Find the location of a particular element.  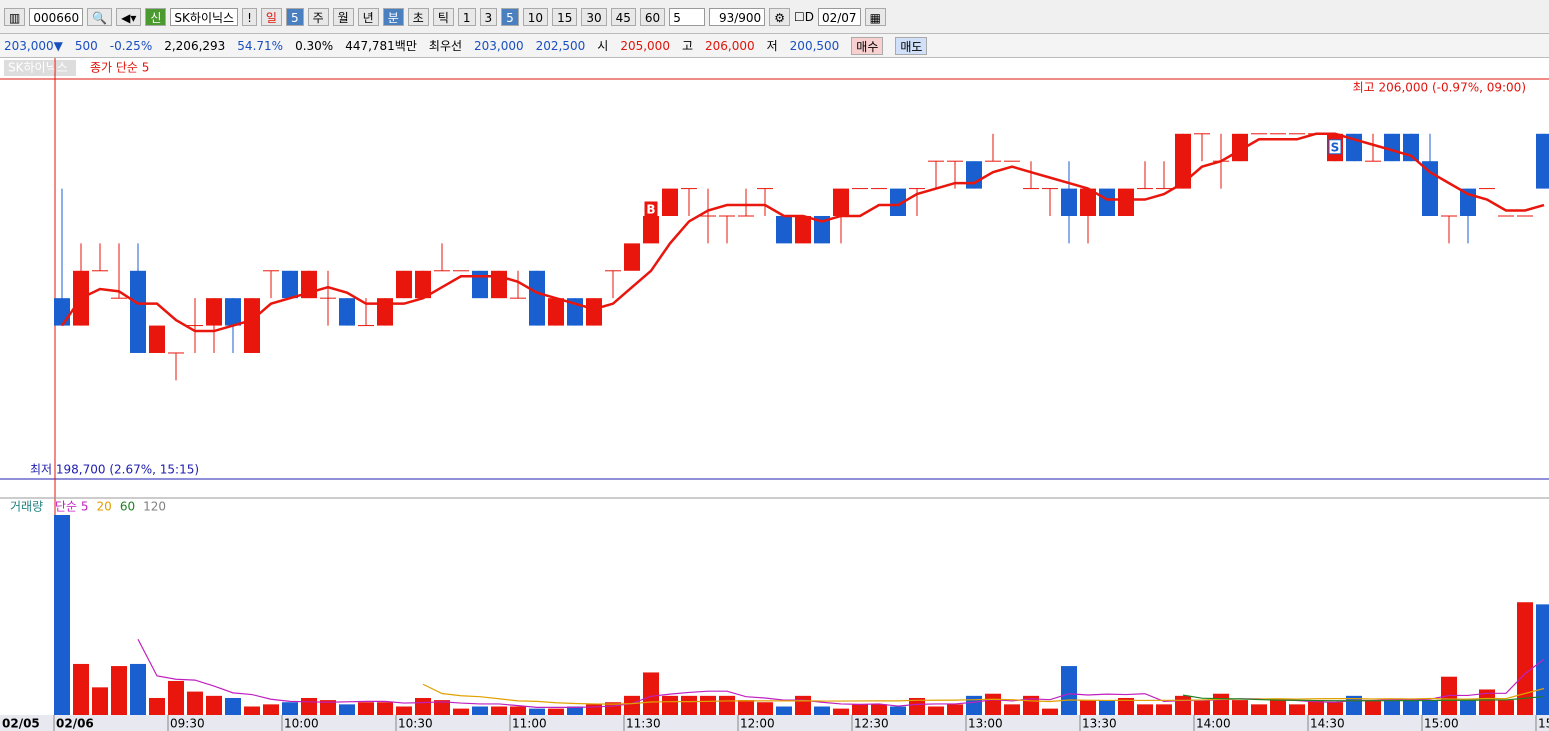

low-label: 저 is located at coordinates (772, 46).